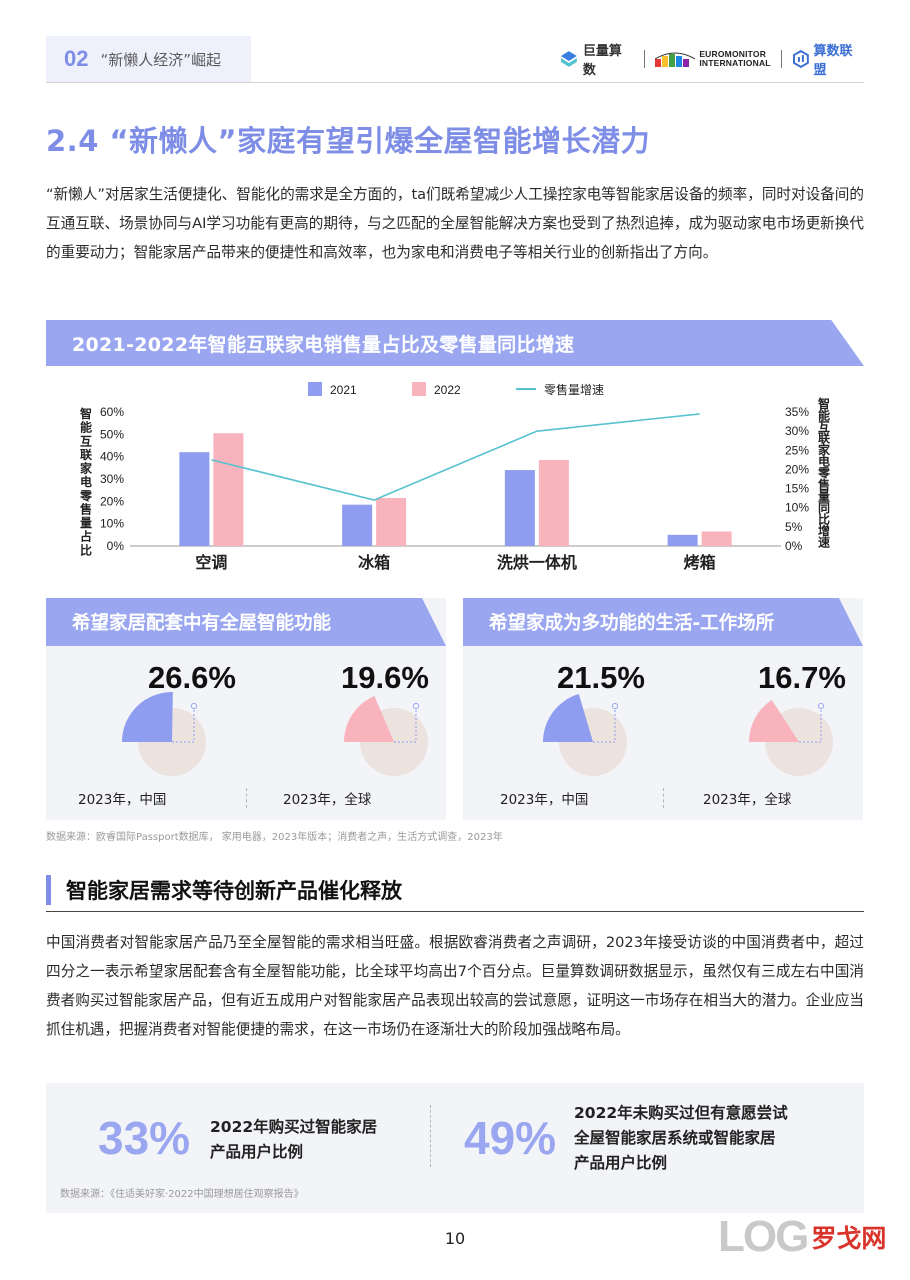  What do you see at coordinates (828, 59) in the screenshot?
I see `suanshu-logo: 算数联盟` at bounding box center [828, 59].